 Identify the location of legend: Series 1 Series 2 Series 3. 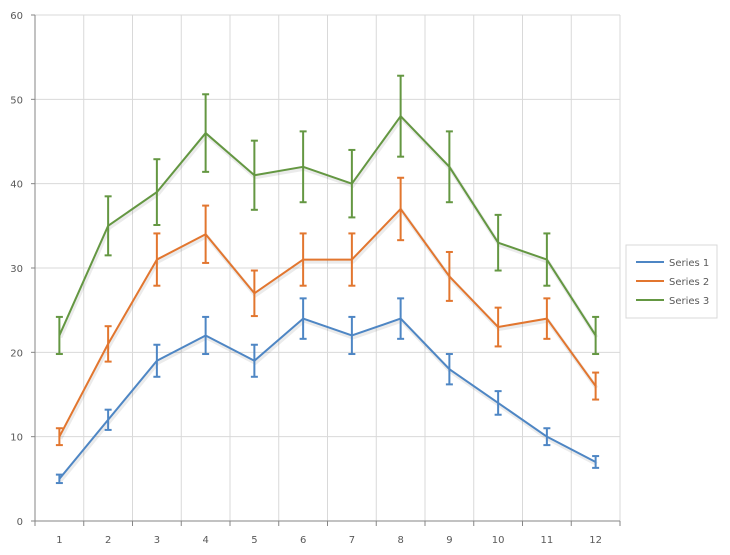
(671, 281).